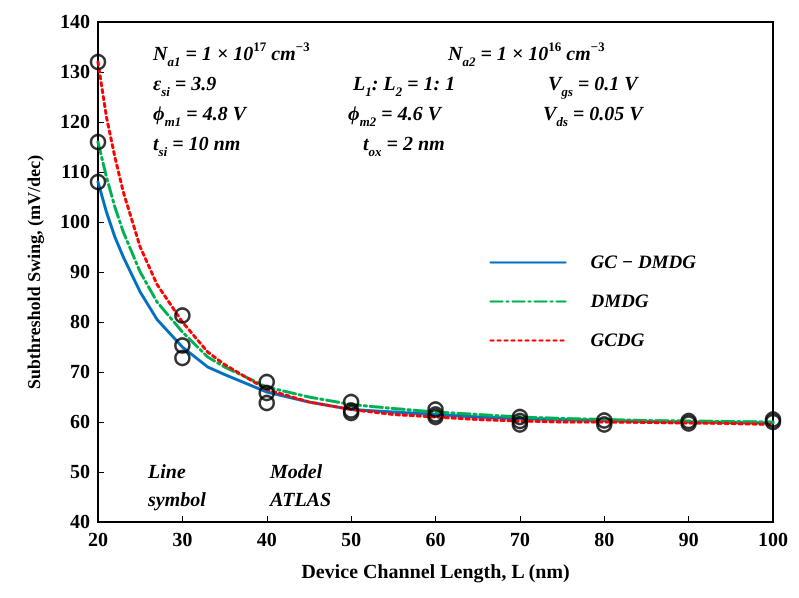  I want to click on x-tick-label: 60, so click(436, 540).